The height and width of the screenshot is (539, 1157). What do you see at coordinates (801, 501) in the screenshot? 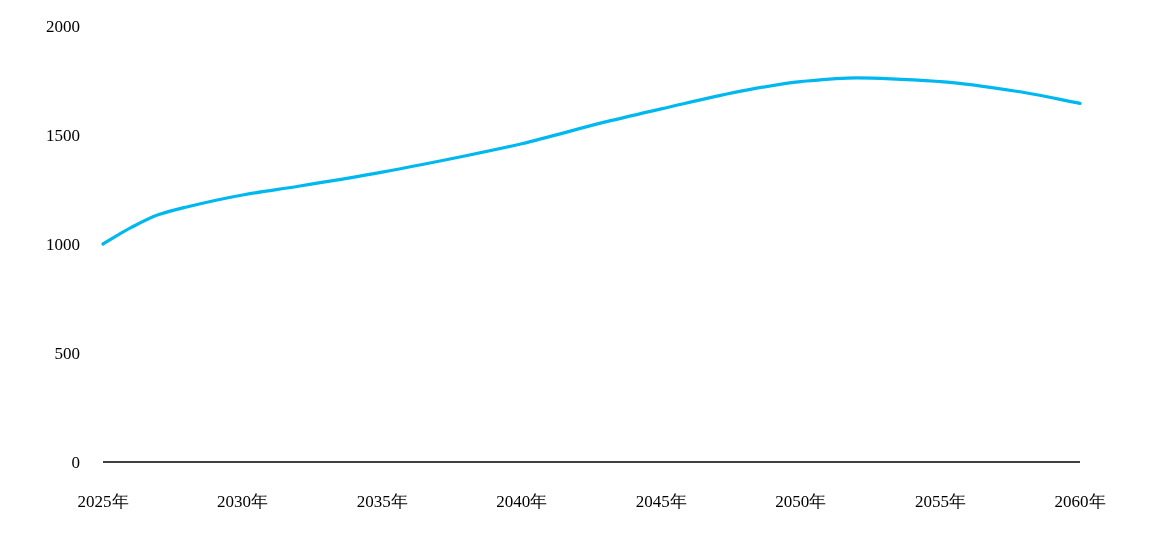
I see `x-tick-label: 2050年` at bounding box center [801, 501].